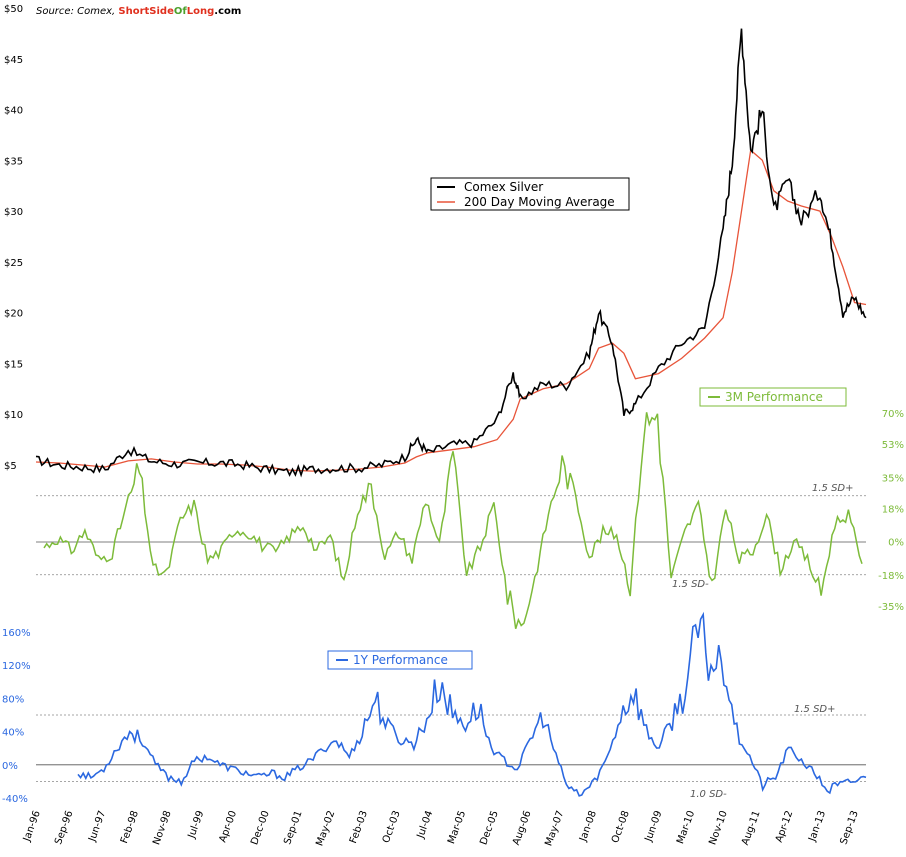  I want to click on perf1y-sd-plus-label: 1.5 SD+, so click(815, 709).